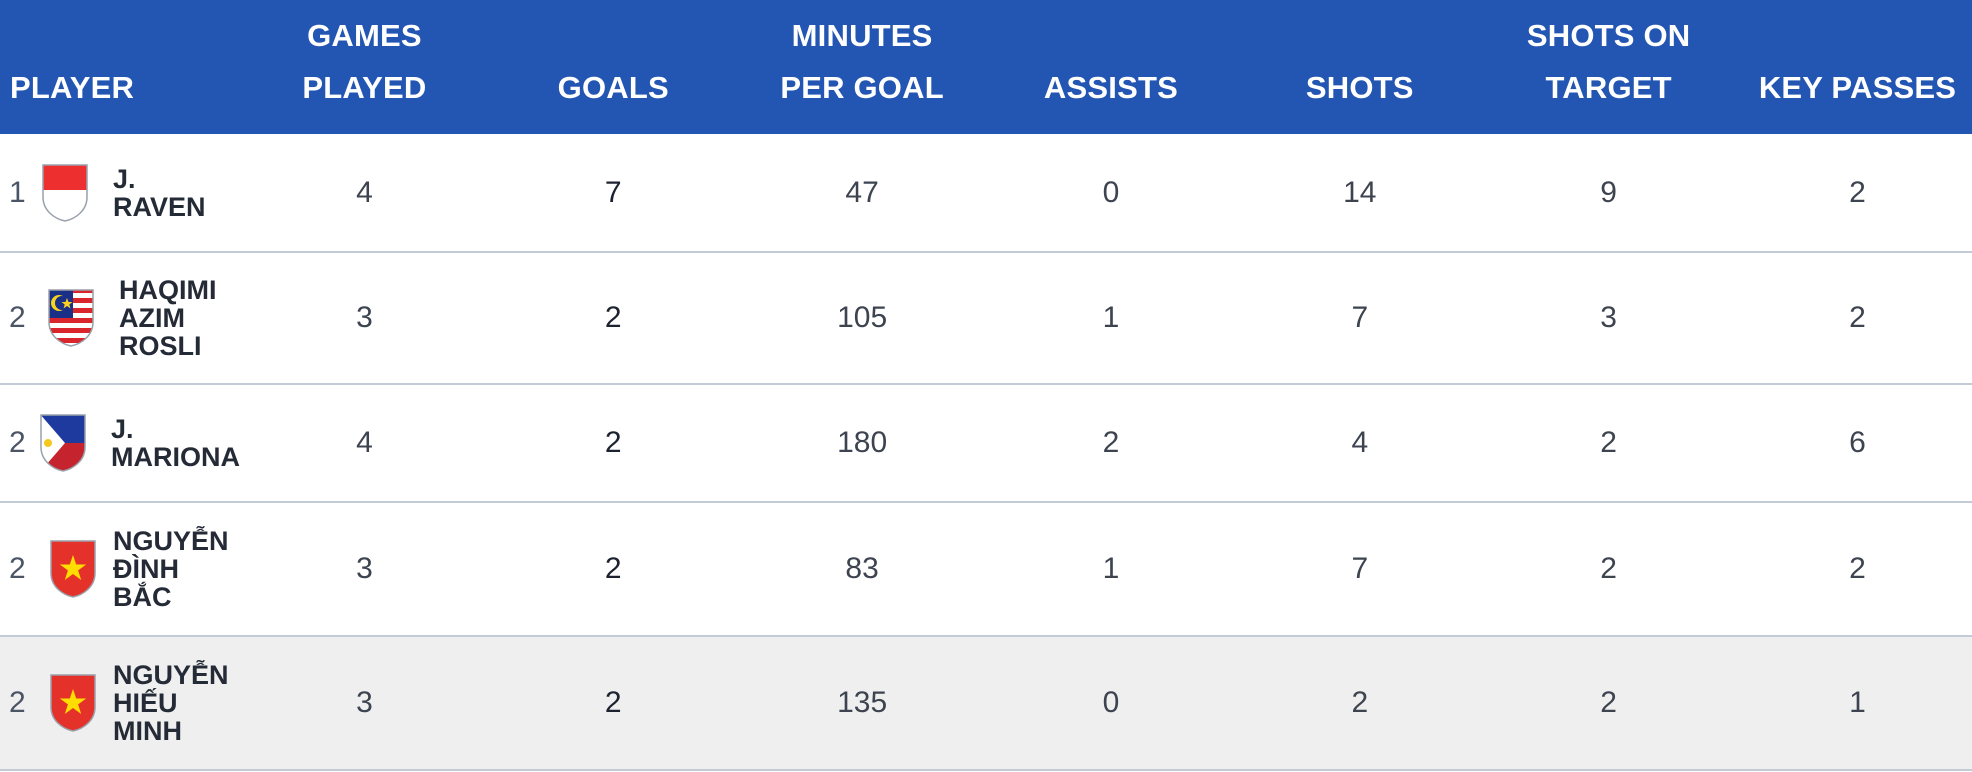 This screenshot has height=772, width=1972. What do you see at coordinates (1608, 317) in the screenshot?
I see `shots-on-target-cell: 3` at bounding box center [1608, 317].